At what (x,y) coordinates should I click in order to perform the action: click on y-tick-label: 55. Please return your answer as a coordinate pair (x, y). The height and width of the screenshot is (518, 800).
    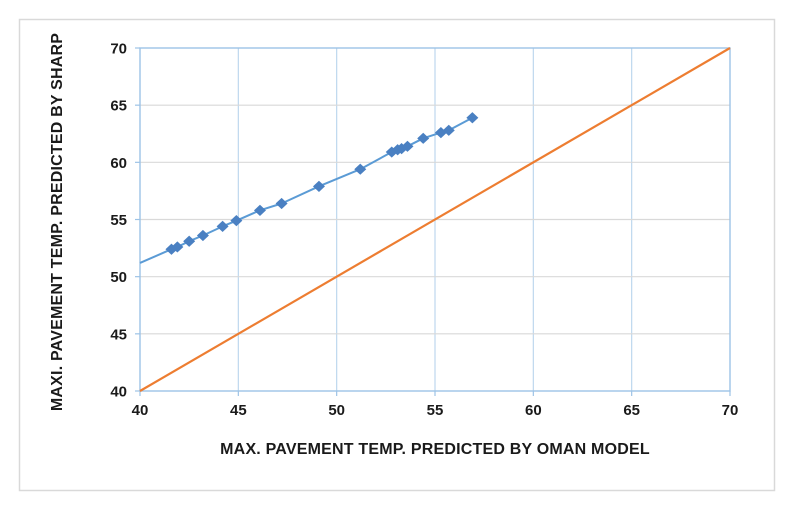
    Looking at the image, I should click on (118, 220).